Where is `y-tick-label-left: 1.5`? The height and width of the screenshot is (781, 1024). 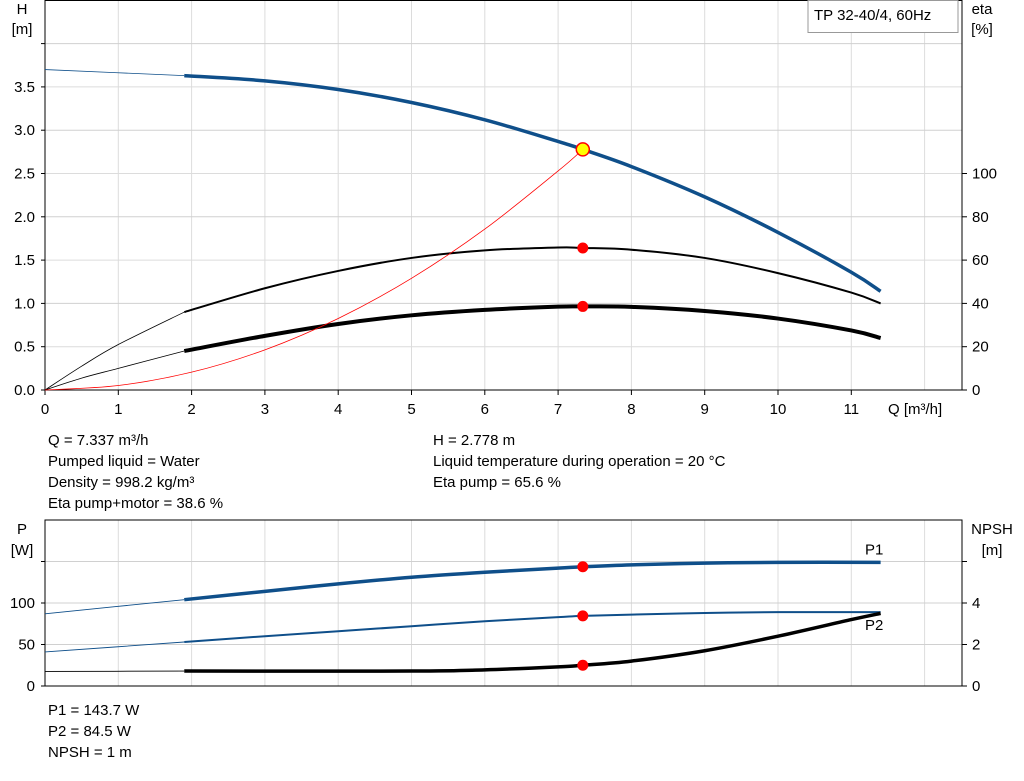 y-tick-label-left: 1.5 is located at coordinates (24, 260).